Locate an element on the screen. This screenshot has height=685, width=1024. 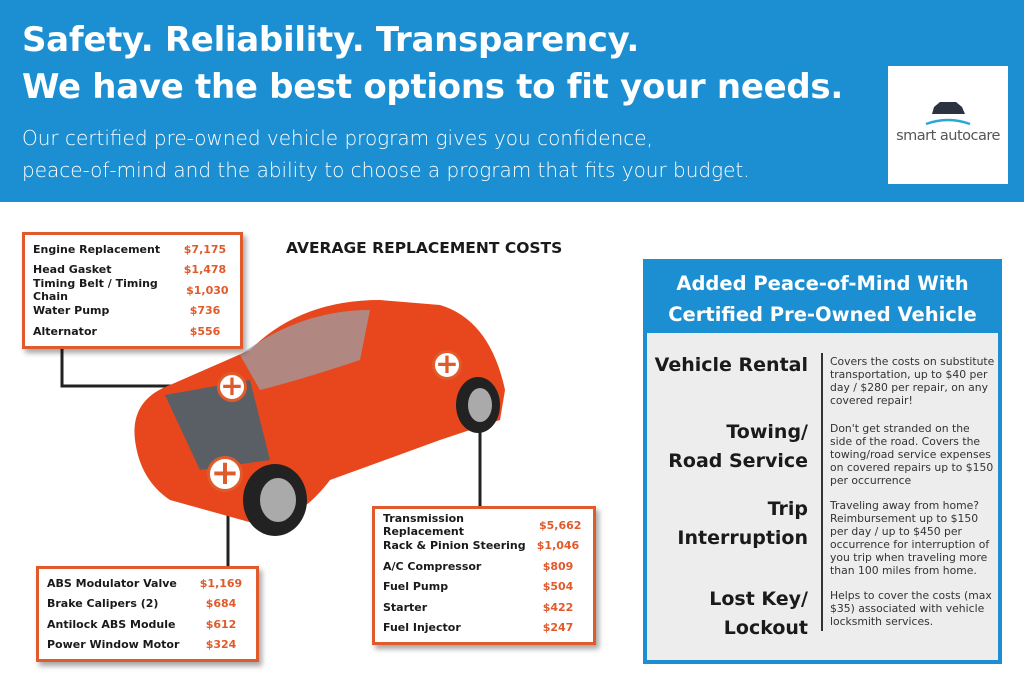
part-price: $1,046 is located at coordinates (558, 546).